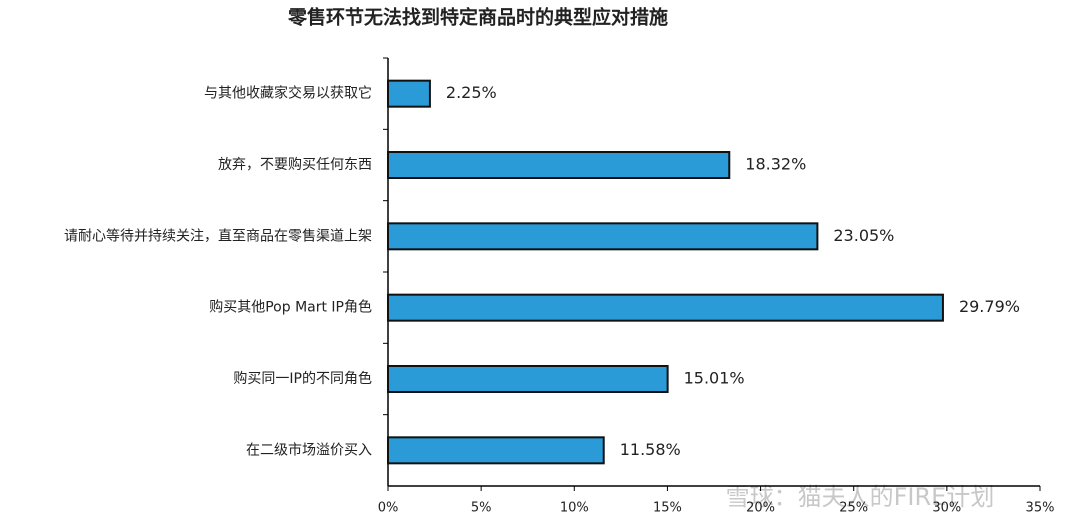  Describe the element at coordinates (714, 378) in the screenshot. I see `value-label: 15.01%` at that location.